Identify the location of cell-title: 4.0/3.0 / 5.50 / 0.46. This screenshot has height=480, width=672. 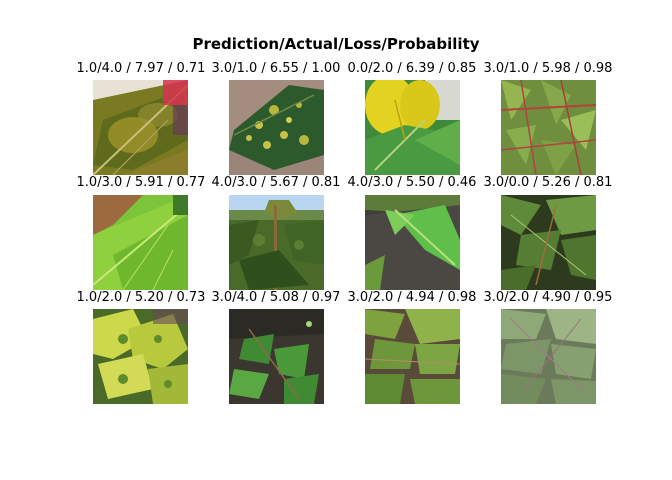
(412, 182).